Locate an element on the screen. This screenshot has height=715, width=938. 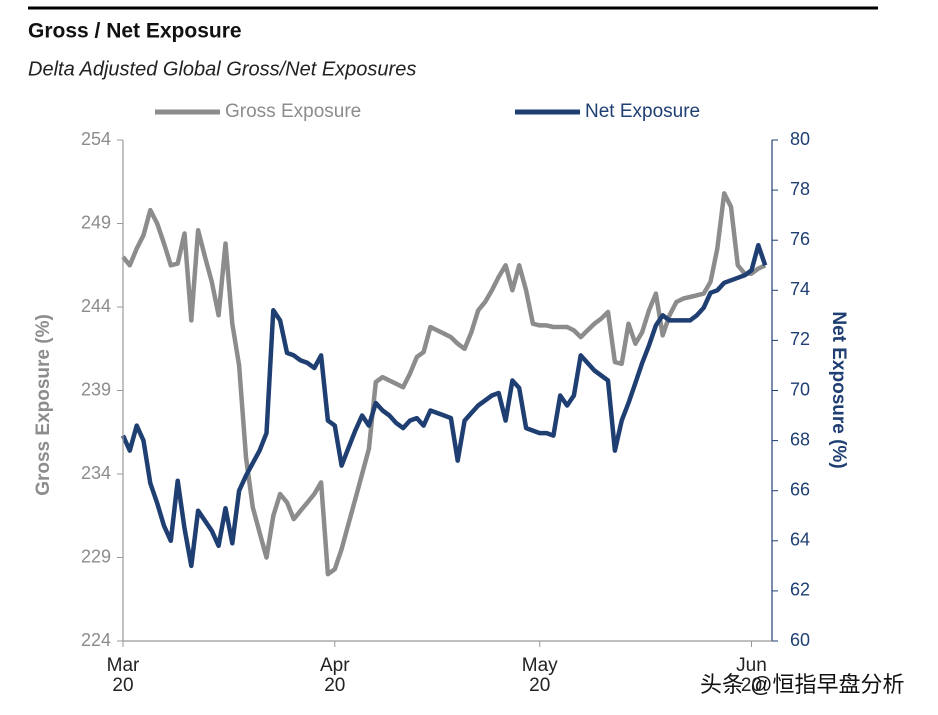
y2-tick-label: 66 is located at coordinates (800, 489).